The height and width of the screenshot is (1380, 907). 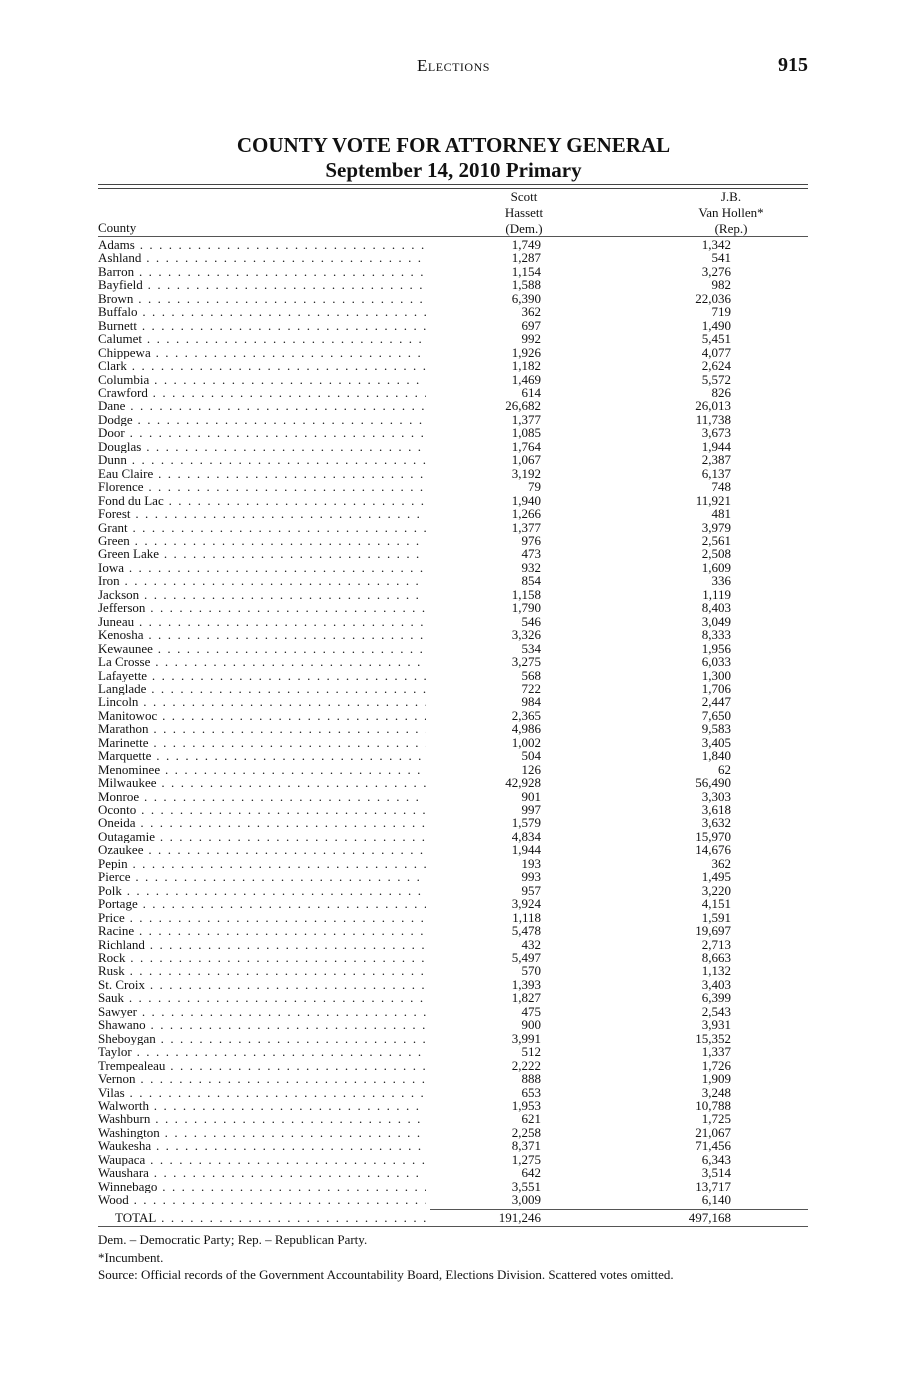 I want to click on county-name: Marinette, so click(x=262, y=742).